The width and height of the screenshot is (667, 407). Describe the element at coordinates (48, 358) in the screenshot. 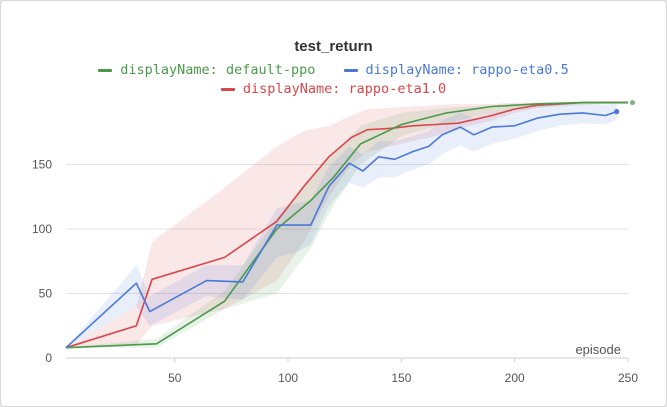

I see `y-tick-label-0: 0` at that location.